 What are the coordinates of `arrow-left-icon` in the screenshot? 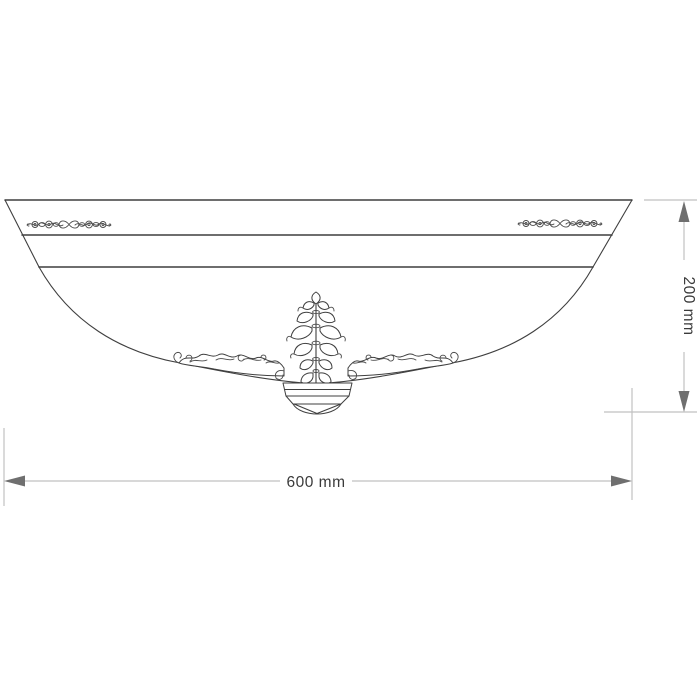 It's located at (14, 481).